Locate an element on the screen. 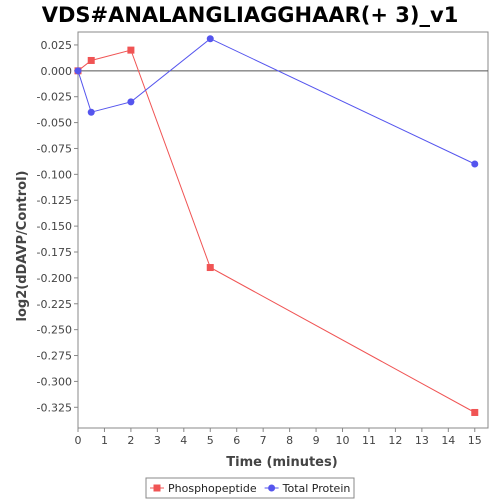 This screenshot has height=500, width=500. x-tick-label: 3 is located at coordinates (157, 440).